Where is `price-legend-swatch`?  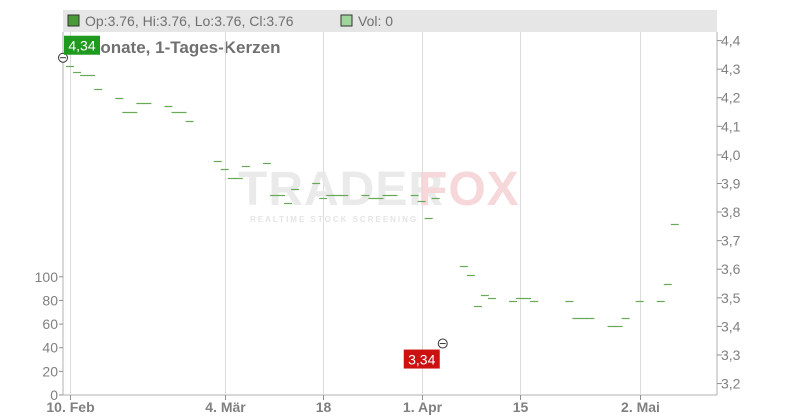 price-legend-swatch is located at coordinates (73, 20).